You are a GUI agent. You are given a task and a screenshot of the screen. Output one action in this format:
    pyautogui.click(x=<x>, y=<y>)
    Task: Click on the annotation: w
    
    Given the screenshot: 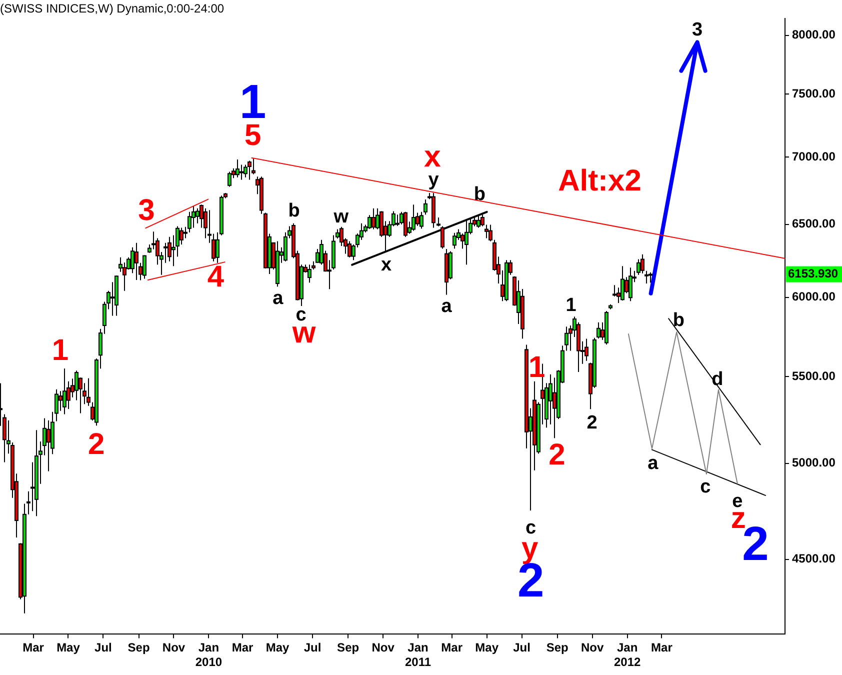 What is the action you would take?
    pyautogui.click(x=340, y=217)
    